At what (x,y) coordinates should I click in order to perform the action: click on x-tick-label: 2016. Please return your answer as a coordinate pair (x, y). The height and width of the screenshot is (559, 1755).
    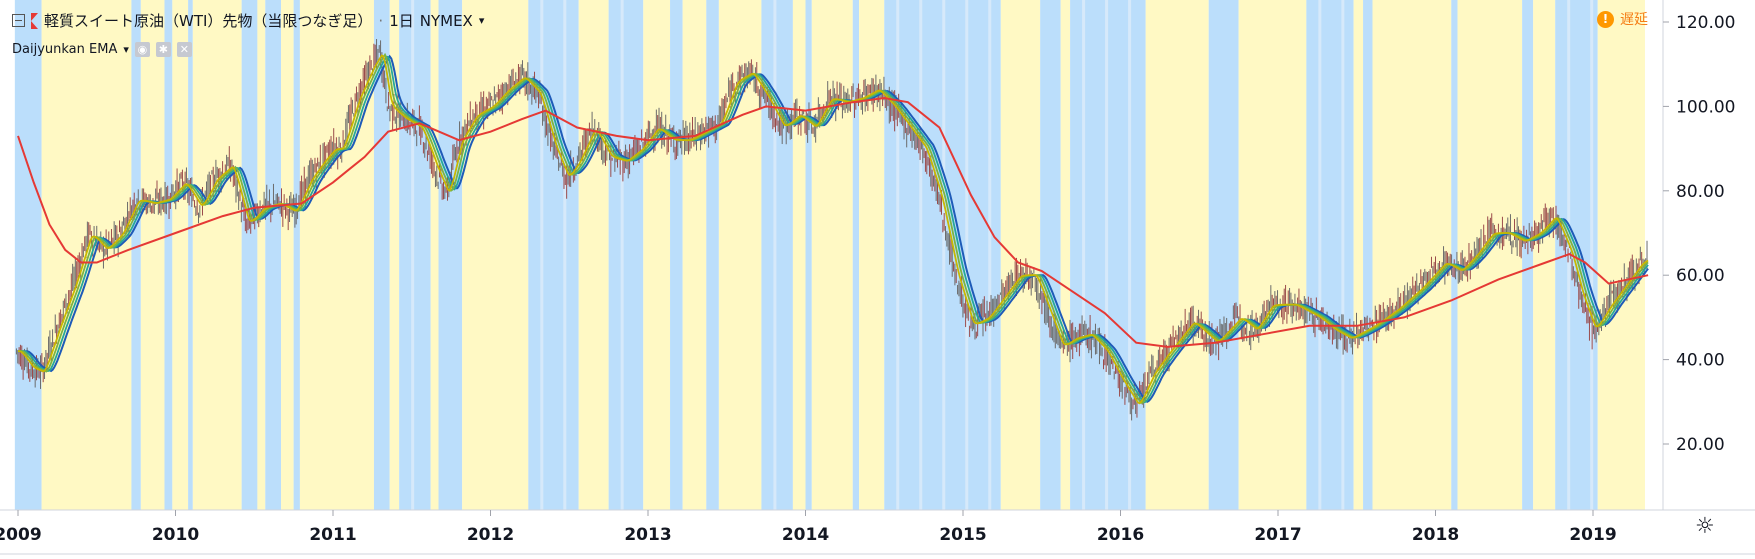
    Looking at the image, I should click on (1120, 535).